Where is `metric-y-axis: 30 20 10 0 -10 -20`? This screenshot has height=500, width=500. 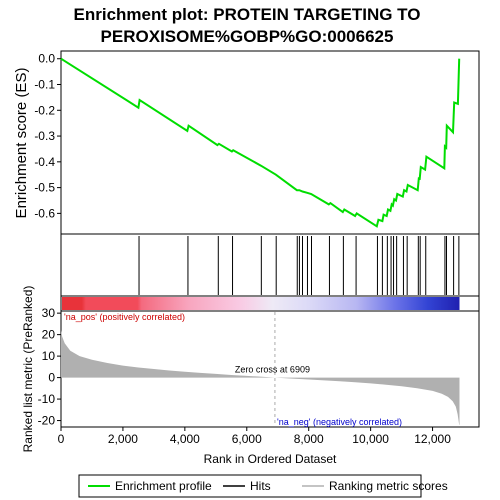
metric-y-axis: 30 20 10 0 -10 -20 is located at coordinates (49, 367).